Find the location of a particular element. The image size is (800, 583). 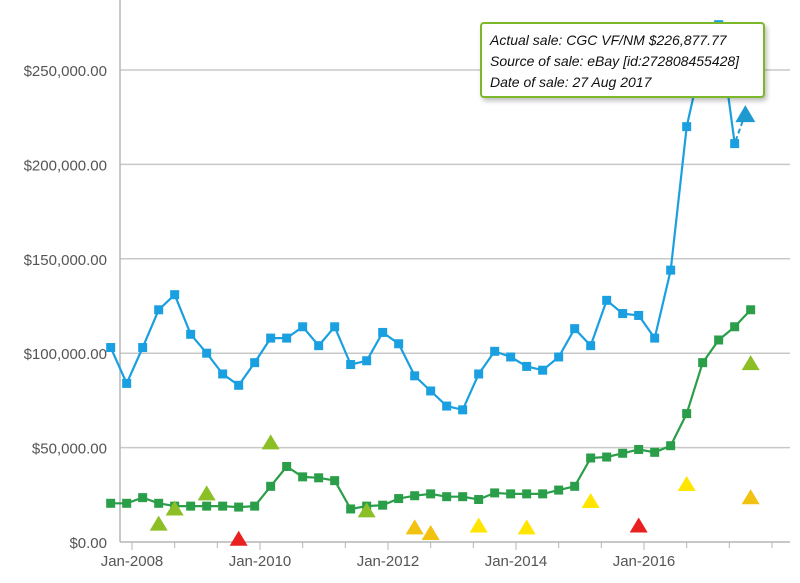

tooltip-actual-sale: Actual sale: CGC VF/NM $226,877.77 is located at coordinates (608, 40).